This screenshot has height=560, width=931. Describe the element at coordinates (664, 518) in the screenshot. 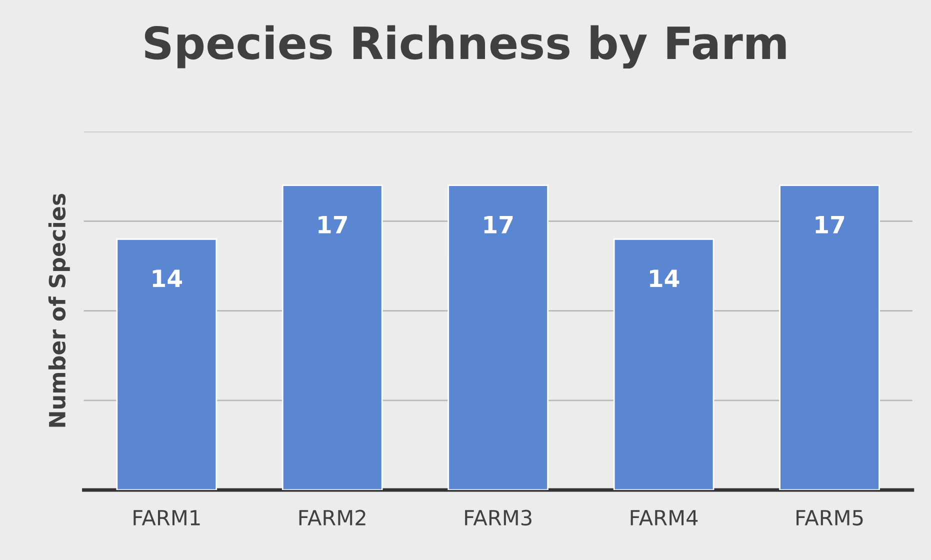

I see `x-tick-label: FARM4` at that location.